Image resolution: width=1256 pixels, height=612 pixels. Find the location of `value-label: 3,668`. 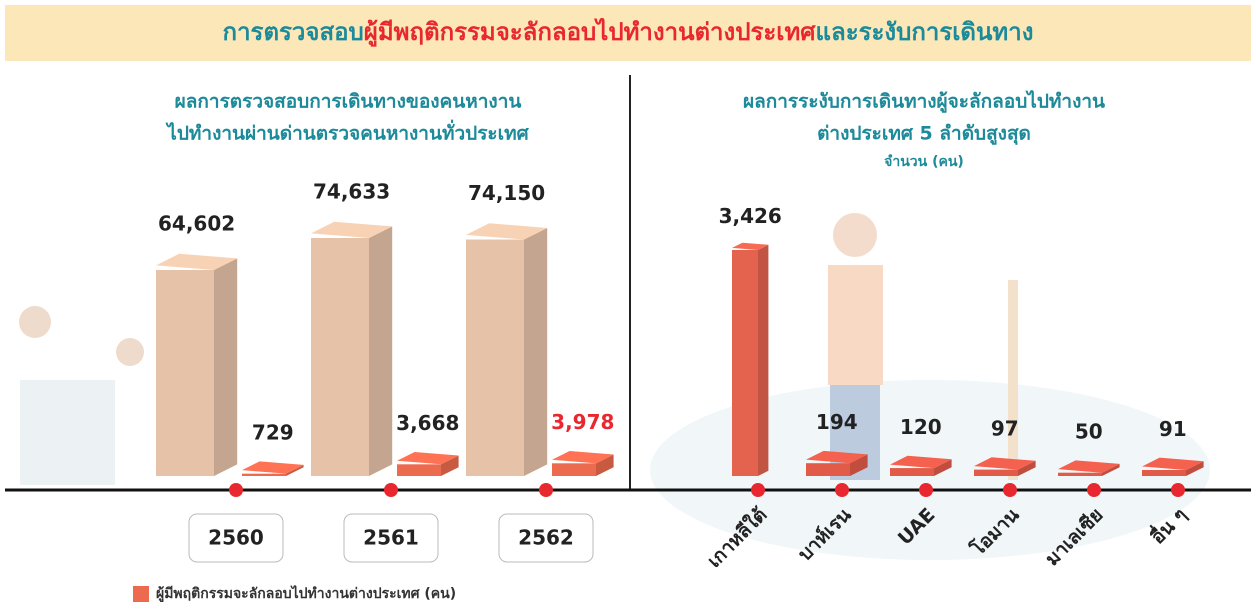

value-label: 3,668 is located at coordinates (427, 423).